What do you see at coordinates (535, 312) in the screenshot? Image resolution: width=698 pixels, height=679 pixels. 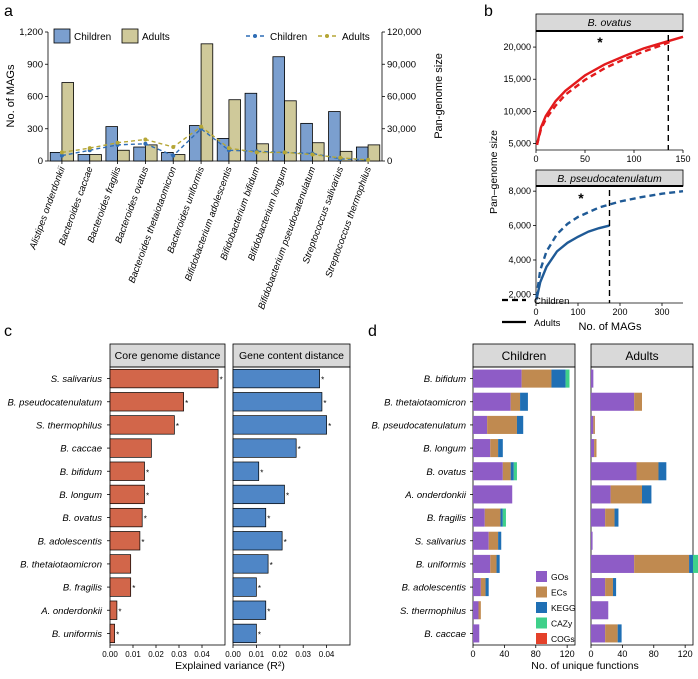 I see `b-x-tick-label: 0` at bounding box center [535, 312].